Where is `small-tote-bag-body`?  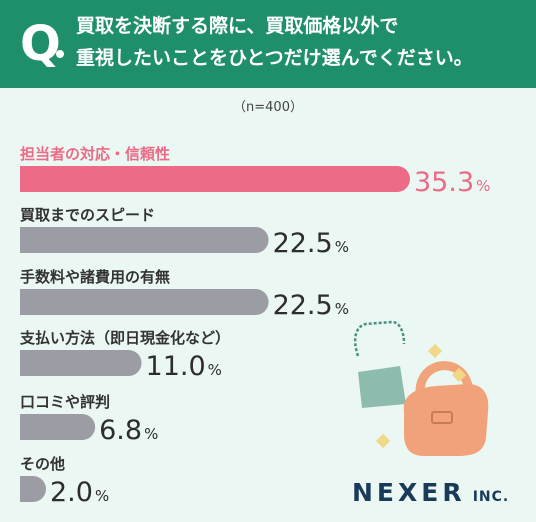 small-tote-bag-body is located at coordinates (382, 387).